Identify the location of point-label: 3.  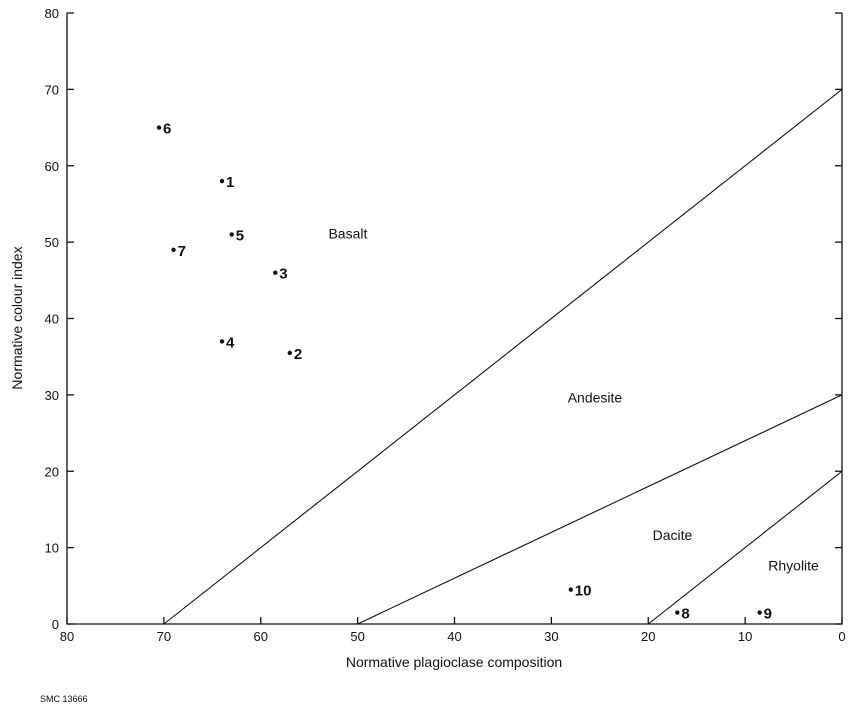
(283, 274).